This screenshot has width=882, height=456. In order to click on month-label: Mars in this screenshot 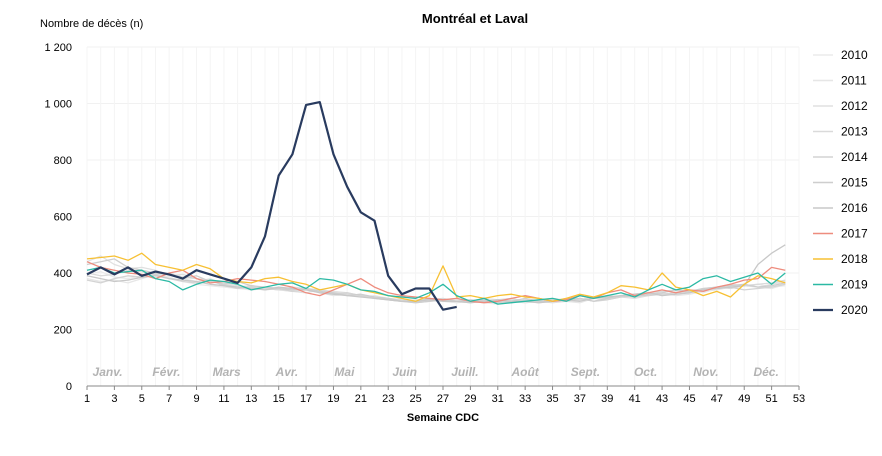, I will do `click(227, 372)`.